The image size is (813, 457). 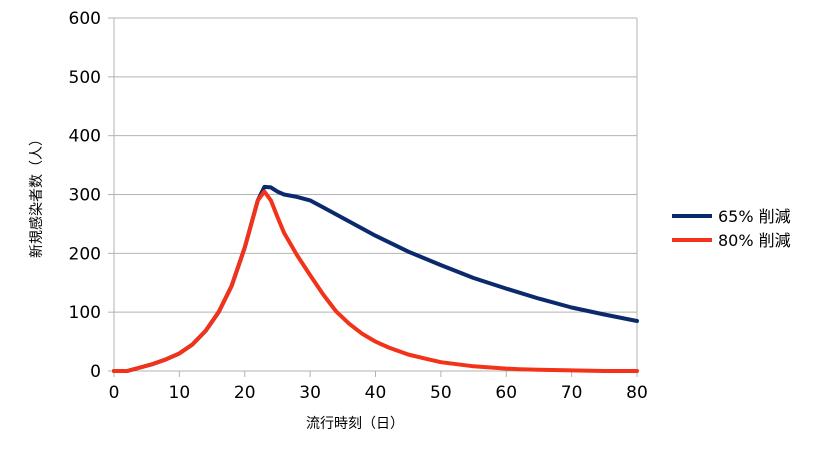 I want to click on x-axis-ticks: 0 10 20 30 40 50 60 70 80, so click(x=378, y=387).